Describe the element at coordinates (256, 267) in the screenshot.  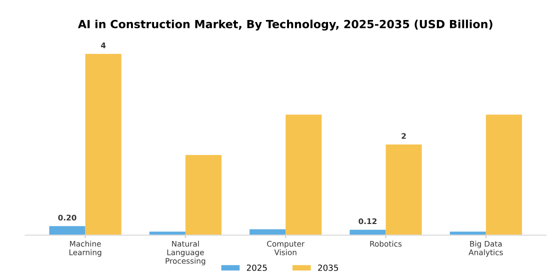
I see `legend-label: 2025` at that location.